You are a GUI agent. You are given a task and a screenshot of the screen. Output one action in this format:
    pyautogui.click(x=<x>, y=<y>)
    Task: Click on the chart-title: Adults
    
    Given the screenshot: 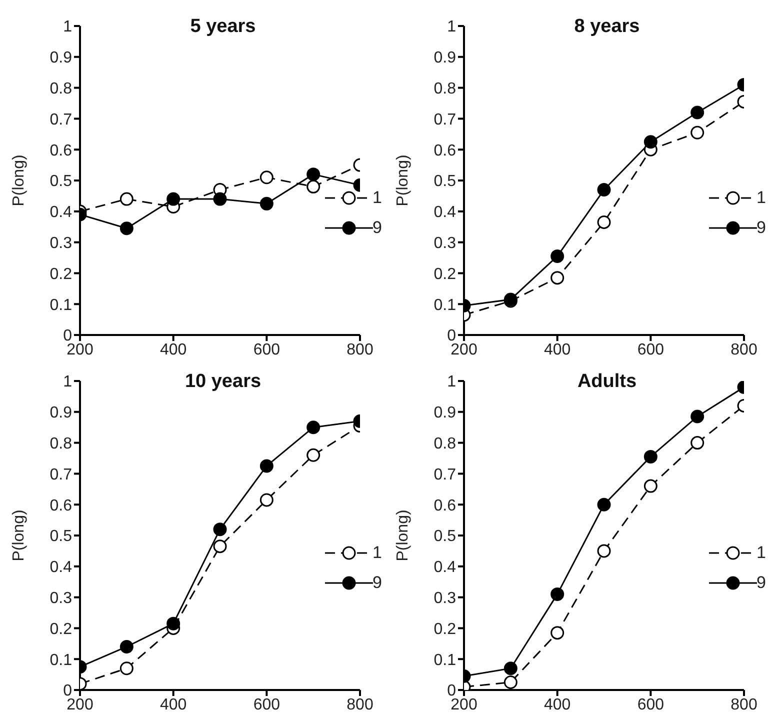 What is the action you would take?
    pyautogui.click(x=607, y=382)
    